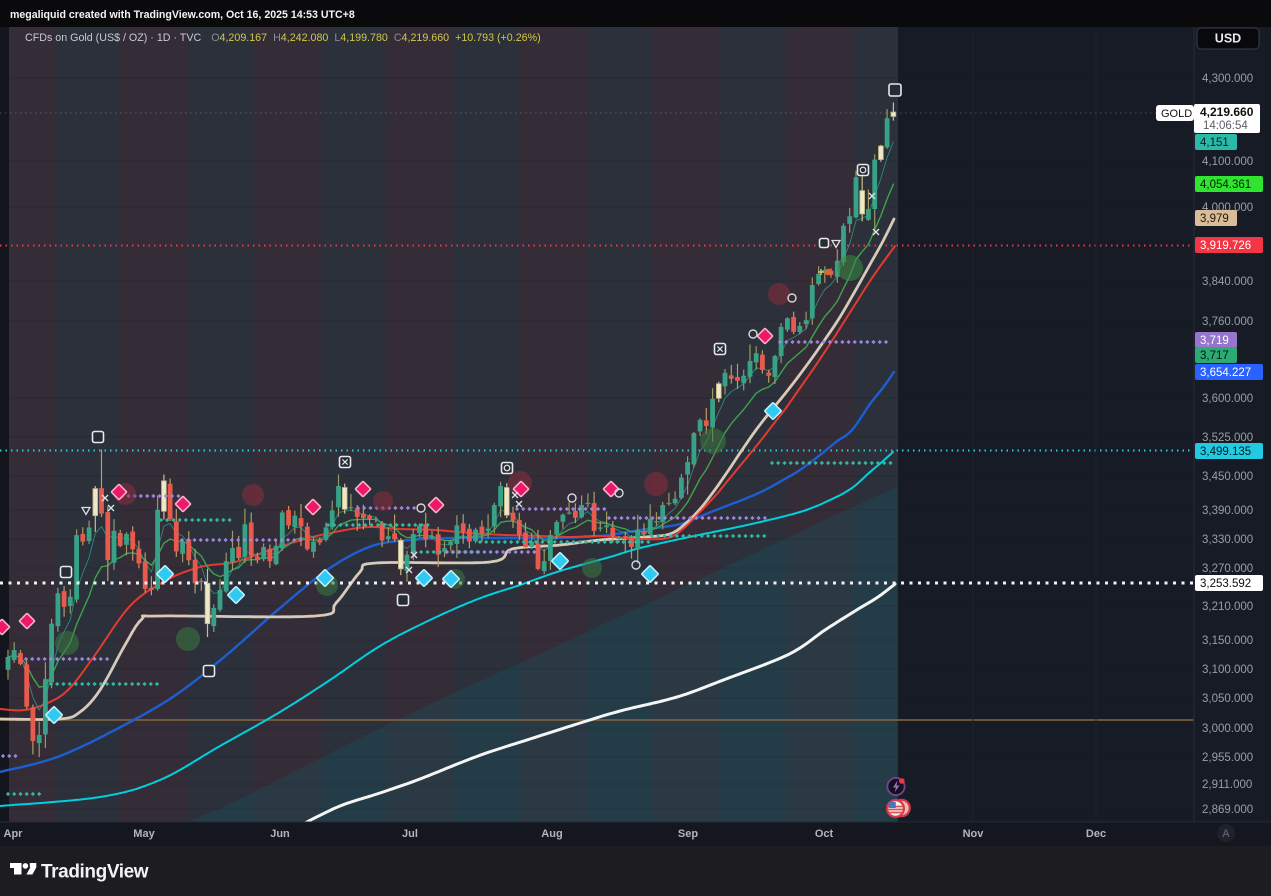 This screenshot has height=896, width=1271. What do you see at coordinates (1227, 569) in the screenshot?
I see `svg-text: 3,270.000` at bounding box center [1227, 569].